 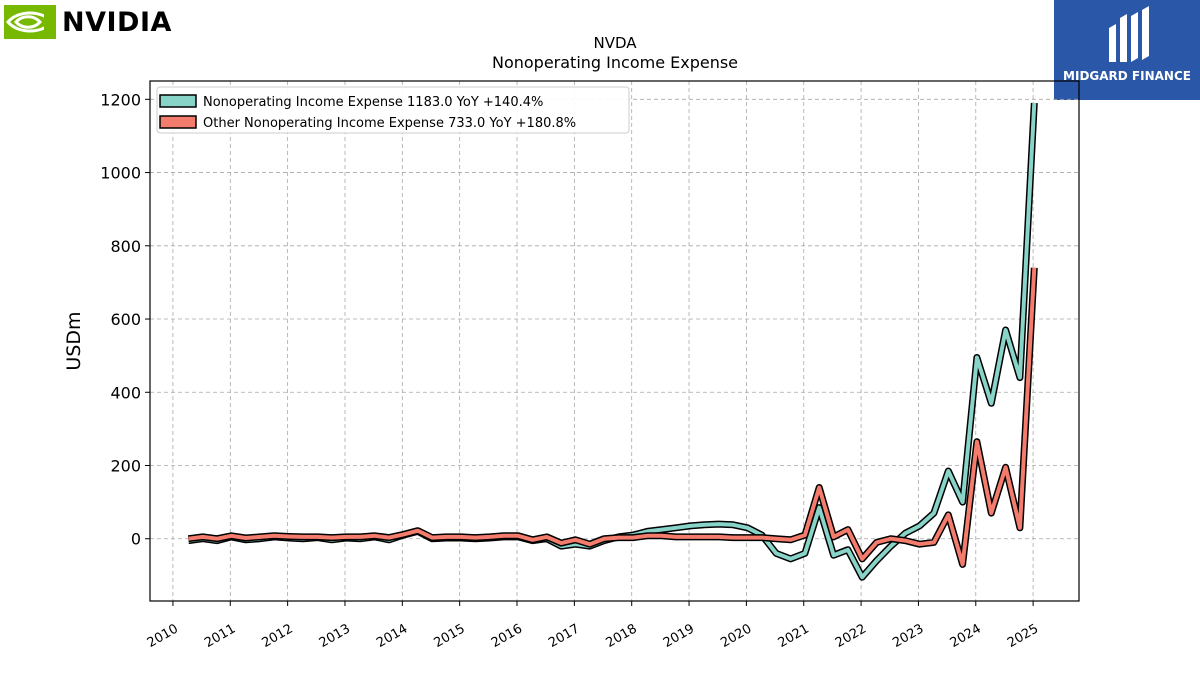 What do you see at coordinates (564, 636) in the screenshot?
I see `x-tick-label: 2017` at bounding box center [564, 636].